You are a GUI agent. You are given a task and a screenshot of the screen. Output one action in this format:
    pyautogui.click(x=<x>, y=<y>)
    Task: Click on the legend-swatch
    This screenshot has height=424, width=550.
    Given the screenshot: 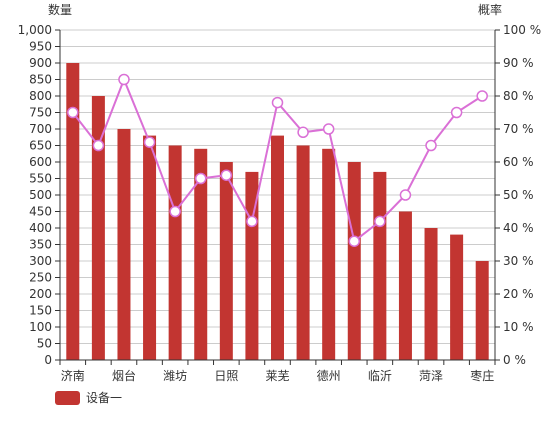 What is the action you would take?
    pyautogui.click(x=67, y=398)
    